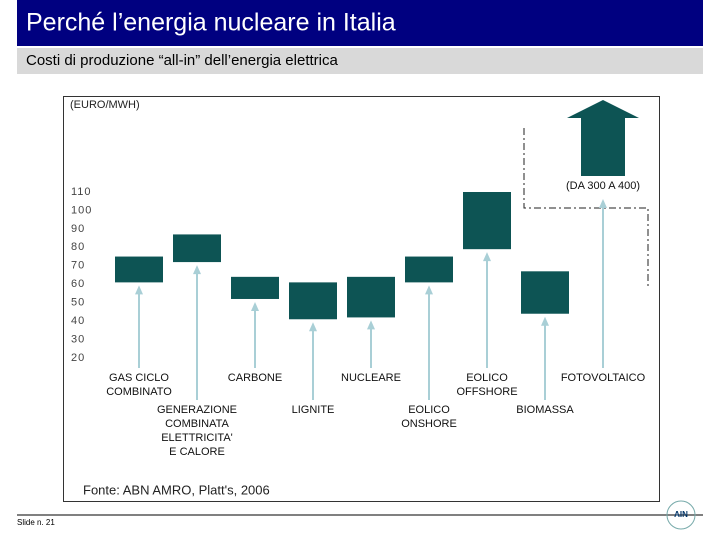 Image resolution: width=720 pixels, height=540 pixels. I want to click on category-label: COMBINATA, so click(197, 424).